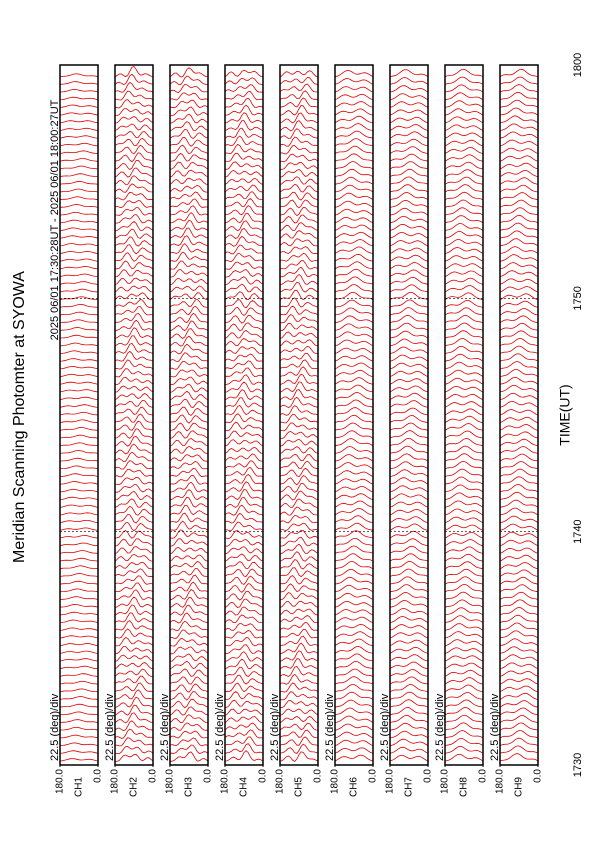 This screenshot has height=842, width=595. Describe the element at coordinates (335, 781) in the screenshot. I see `y-tick-label: 180.0` at that location.